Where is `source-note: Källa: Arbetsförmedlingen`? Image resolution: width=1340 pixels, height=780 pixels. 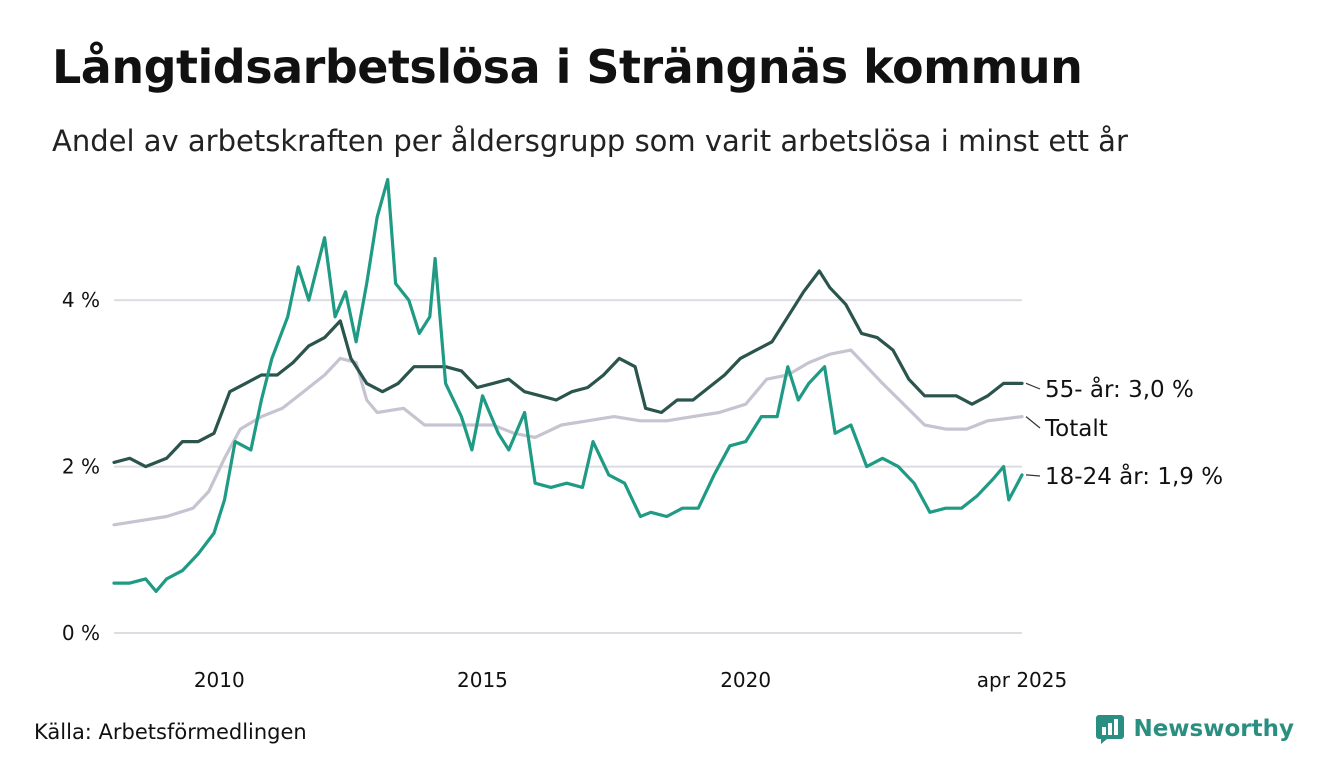 source-note: Källa: Arbetsförmedlingen is located at coordinates (170, 732).